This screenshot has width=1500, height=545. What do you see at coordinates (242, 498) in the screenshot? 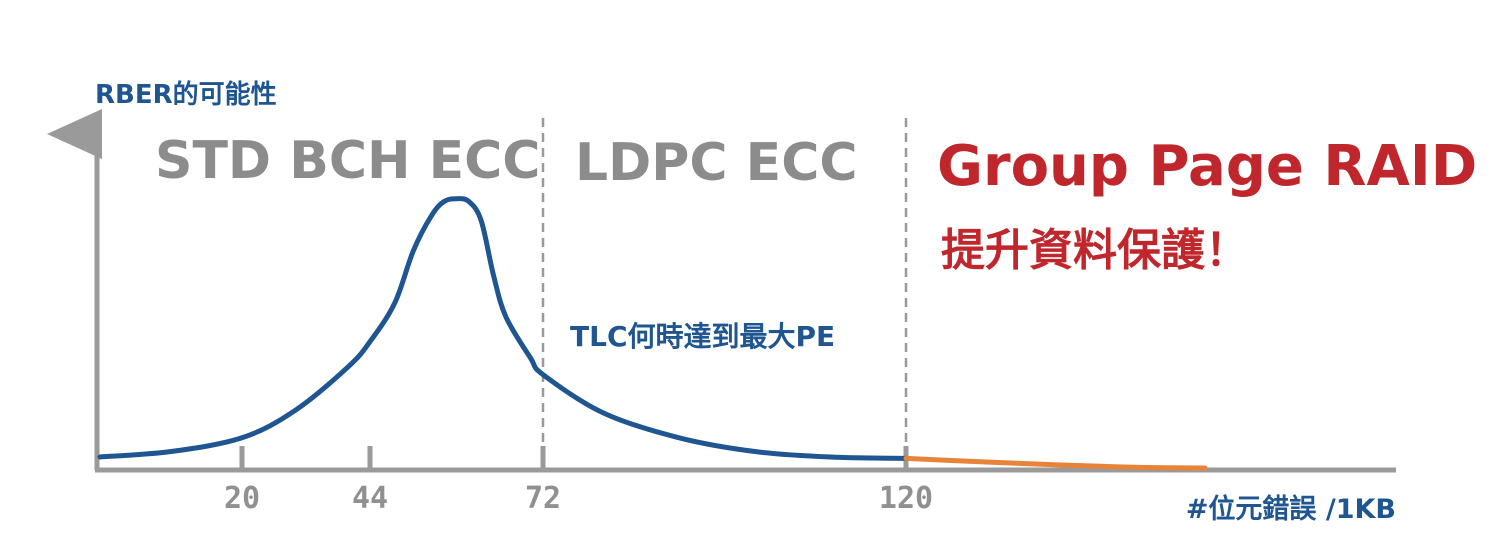
I see `x-tick-label-20: 20` at bounding box center [242, 498].